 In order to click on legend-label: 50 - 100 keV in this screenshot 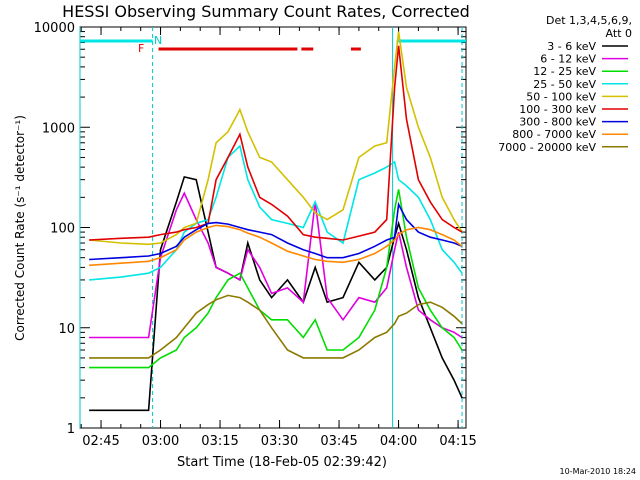, I will do `click(561, 96)`.